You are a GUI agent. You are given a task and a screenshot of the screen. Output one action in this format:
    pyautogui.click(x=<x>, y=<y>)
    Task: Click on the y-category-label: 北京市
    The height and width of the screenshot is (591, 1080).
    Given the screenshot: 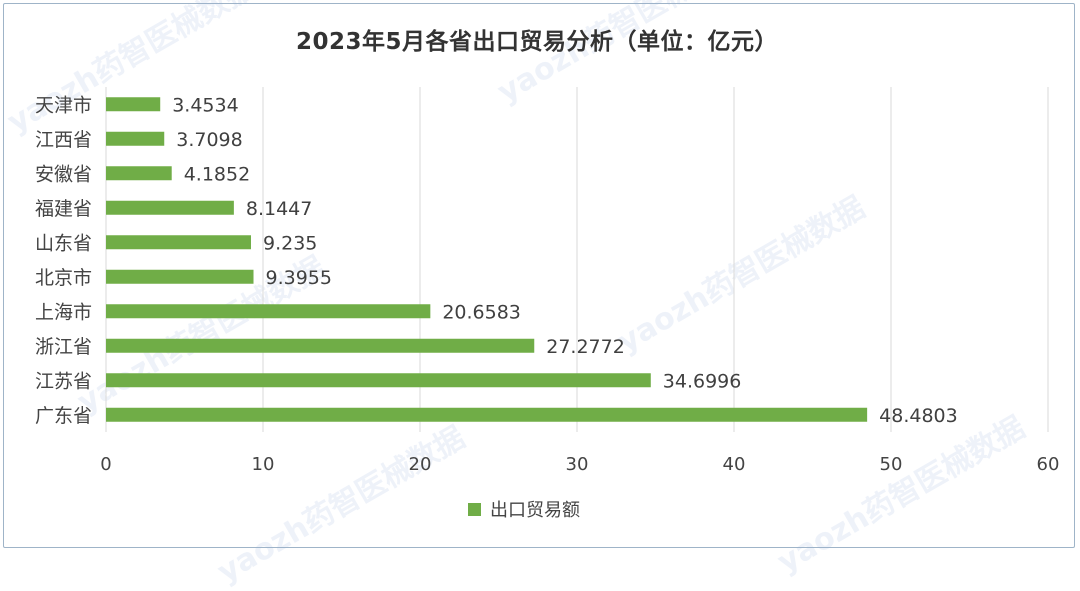 What is the action you would take?
    pyautogui.click(x=63, y=278)
    